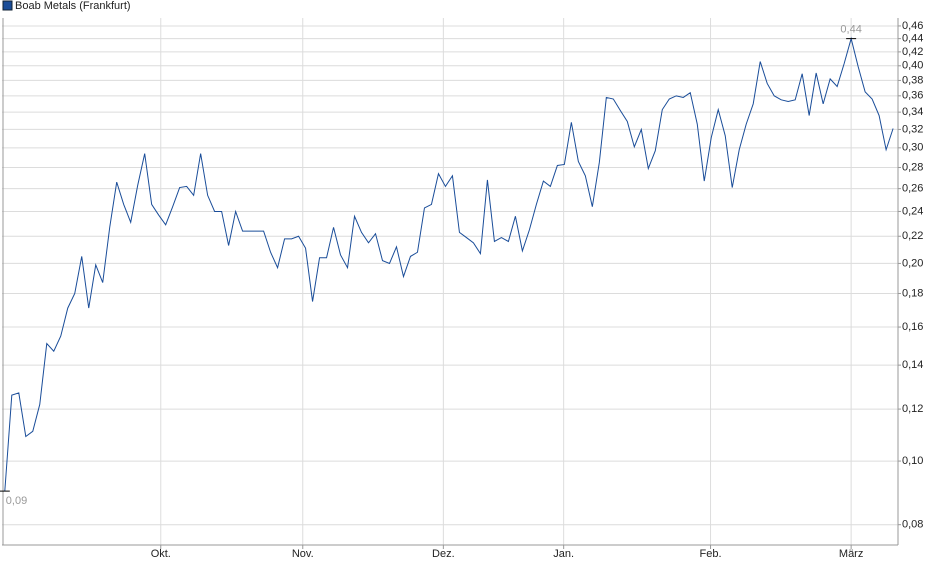  I want to click on y-tick-label: 0,16, so click(912, 327).